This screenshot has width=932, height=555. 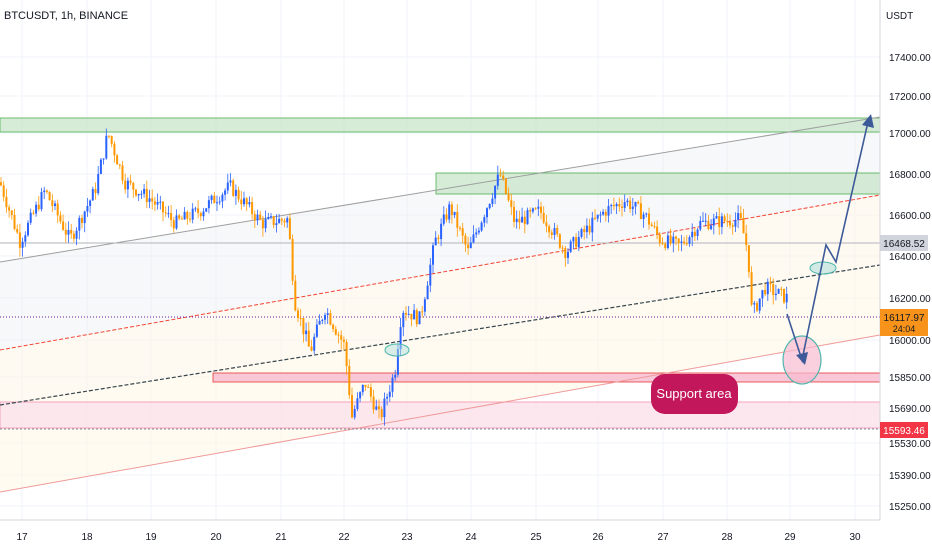 What do you see at coordinates (823, 268) in the screenshot?
I see `retest-marker` at bounding box center [823, 268].